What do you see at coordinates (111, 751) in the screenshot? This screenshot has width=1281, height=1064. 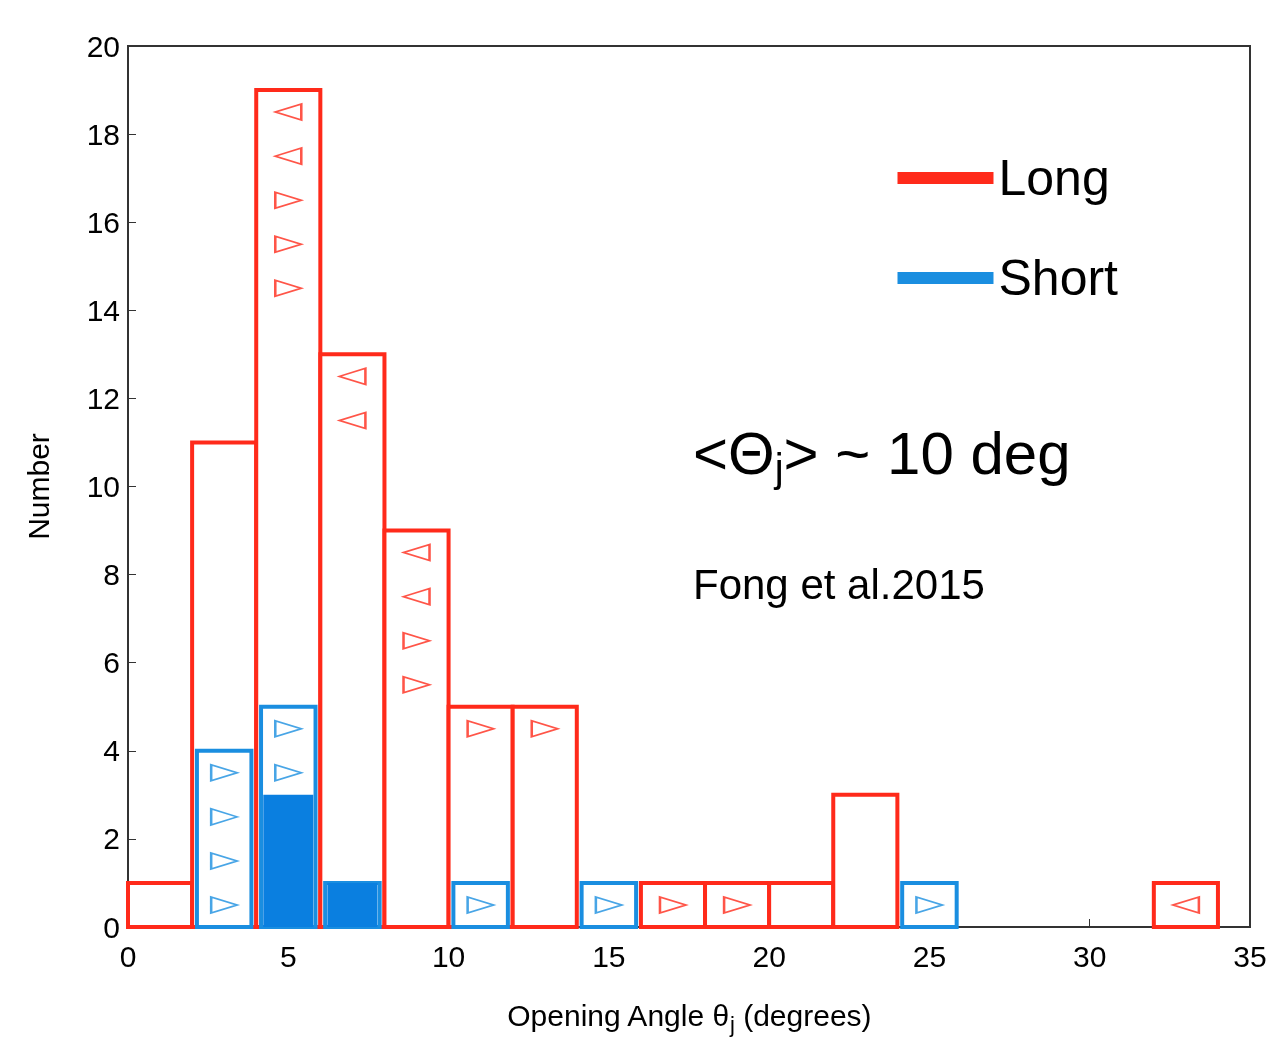 I see `y-tick-label: 4` at bounding box center [111, 751].